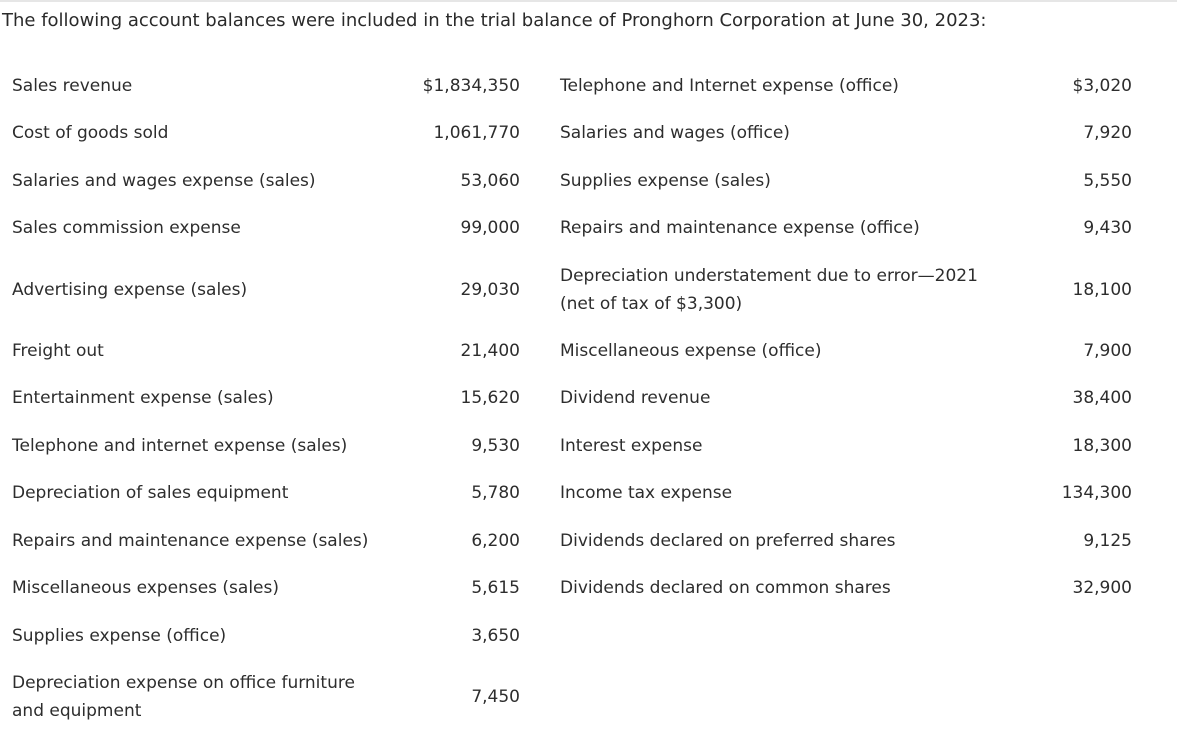 This screenshot has height=731, width=1177. Describe the element at coordinates (270, 86) in the screenshot. I see `balance-row: Sales revenue $1,834,350` at that location.